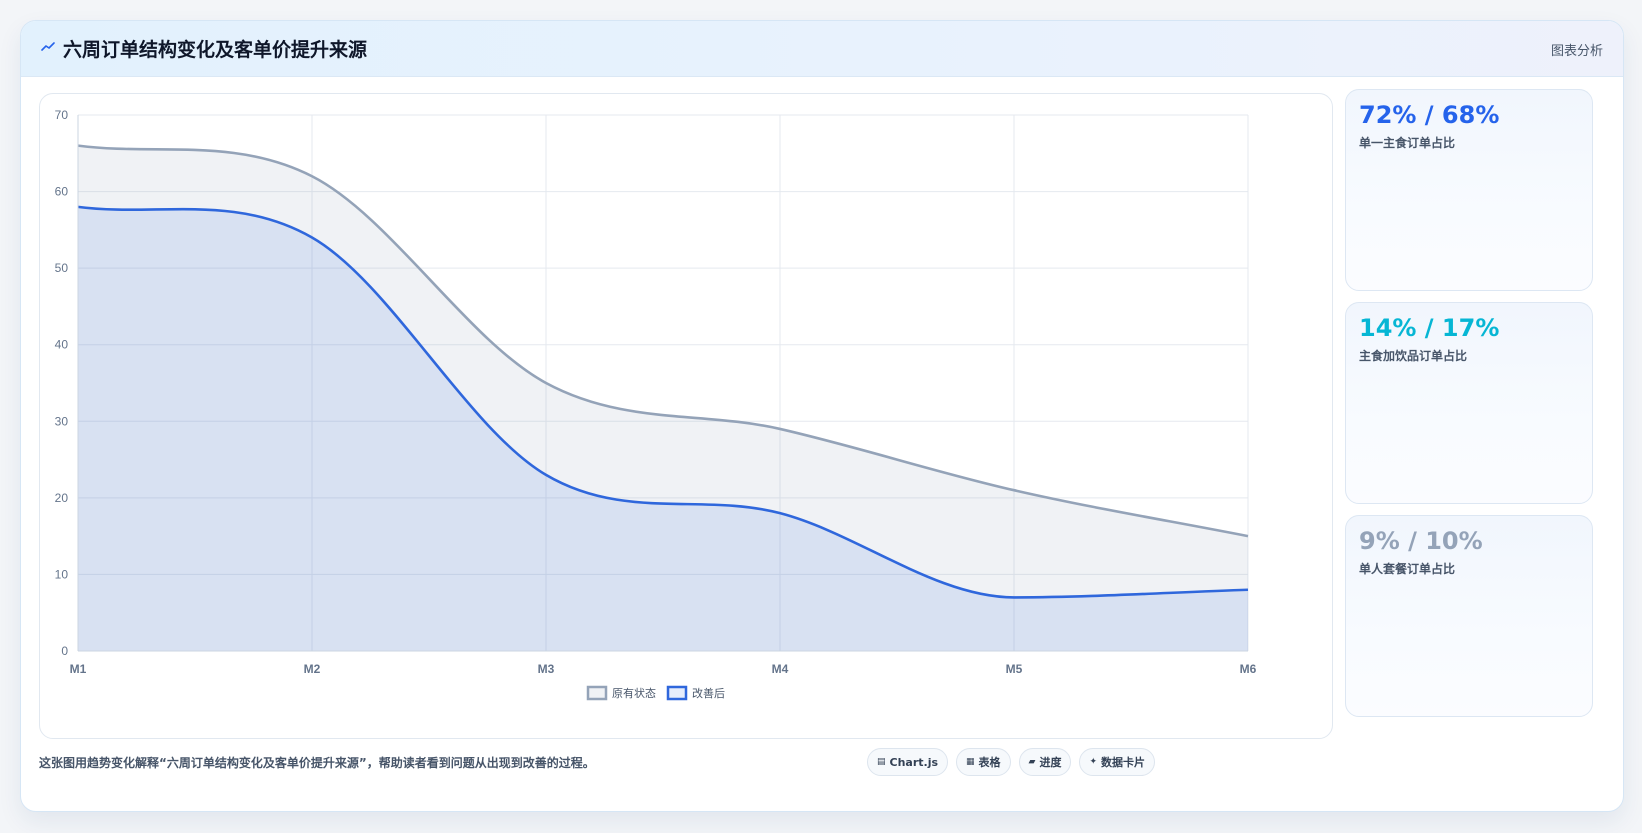  What do you see at coordinates (78, 669) in the screenshot?
I see `x-tick-label: M1` at bounding box center [78, 669].